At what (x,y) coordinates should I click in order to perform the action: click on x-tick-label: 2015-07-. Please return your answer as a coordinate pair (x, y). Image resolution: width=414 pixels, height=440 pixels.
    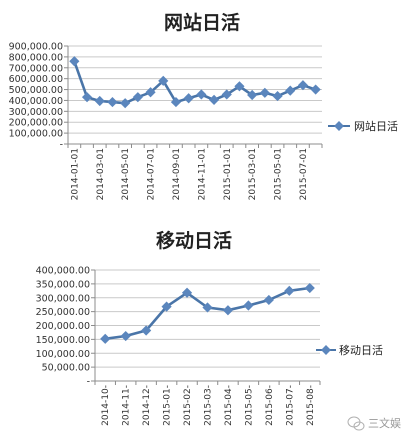
    Looking at the image, I should click on (290, 405).